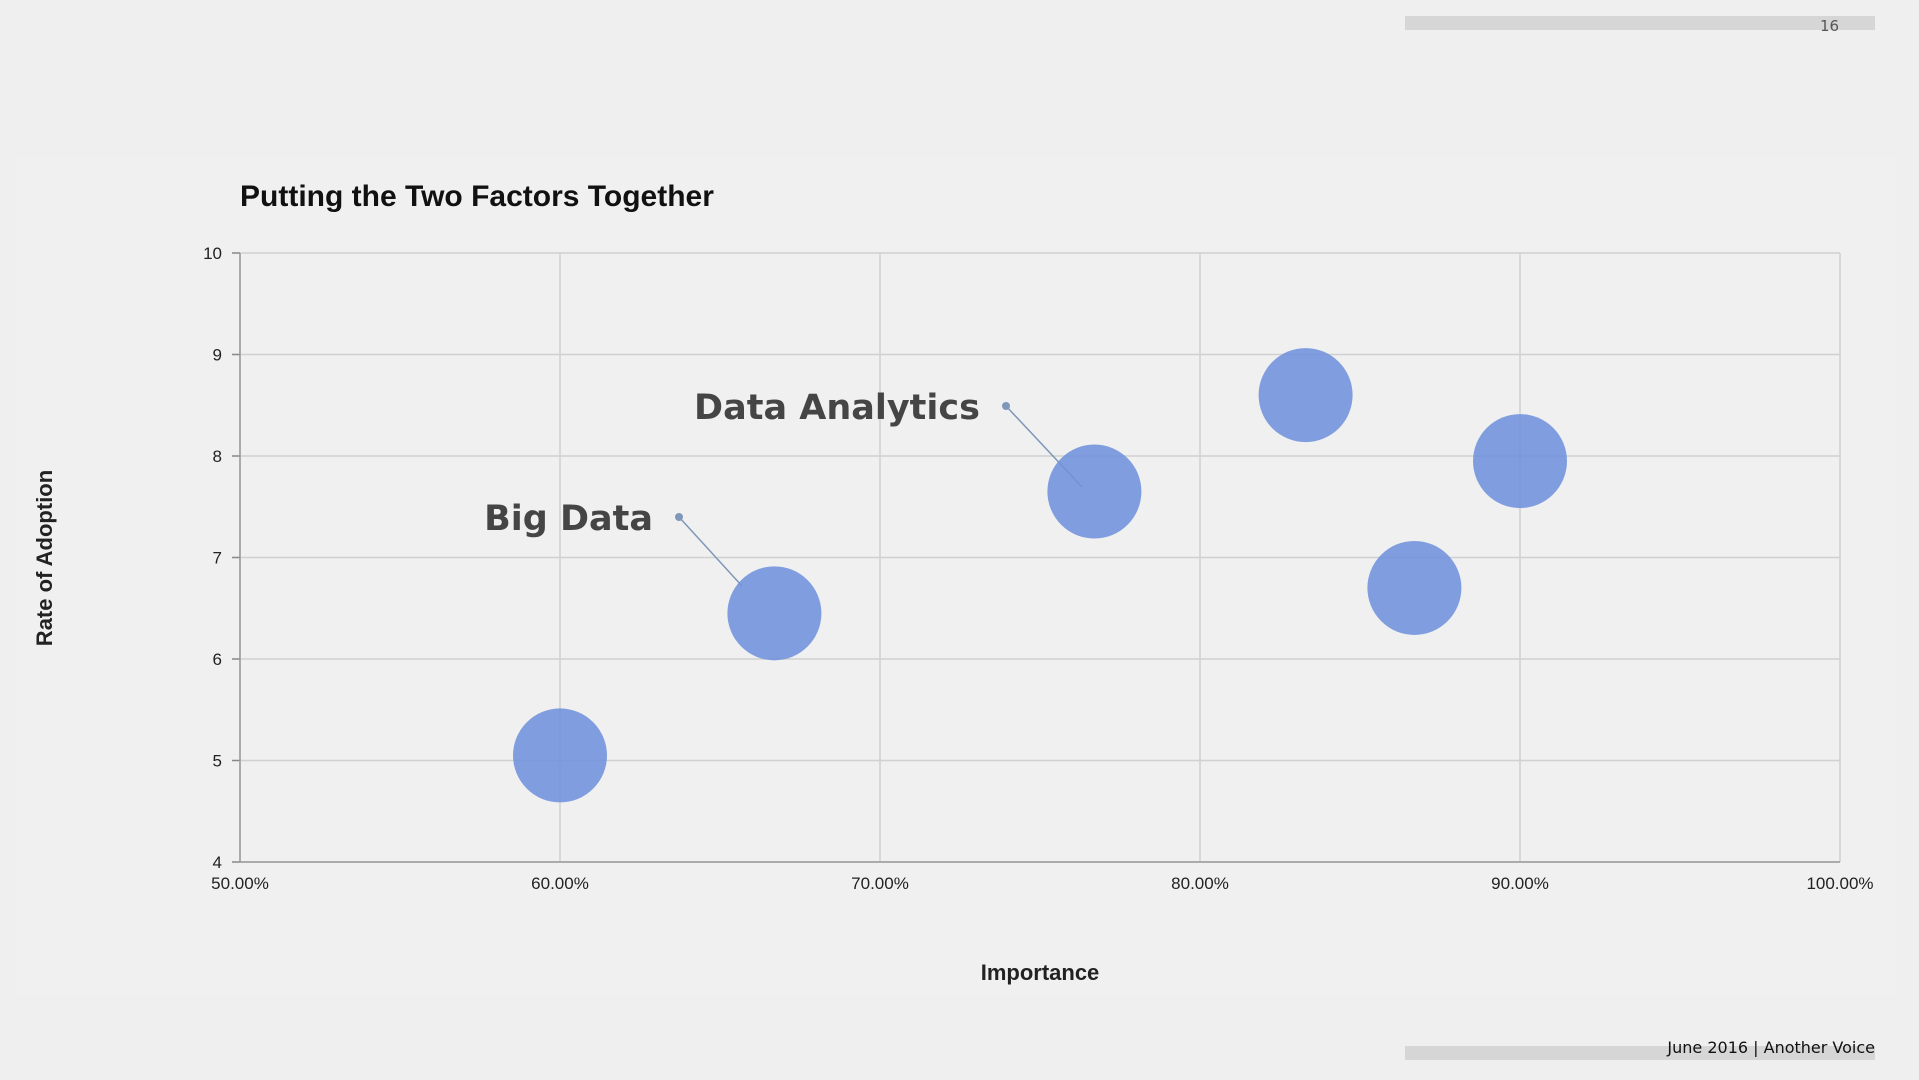 Image resolution: width=1919 pixels, height=1080 pixels. What do you see at coordinates (1771, 1047) in the screenshot?
I see `footer-text: June 2016 | Another Voice` at bounding box center [1771, 1047].